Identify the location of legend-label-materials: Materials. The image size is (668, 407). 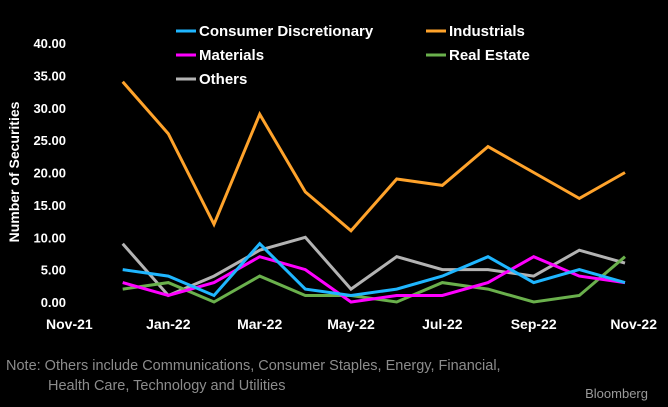
(231, 55).